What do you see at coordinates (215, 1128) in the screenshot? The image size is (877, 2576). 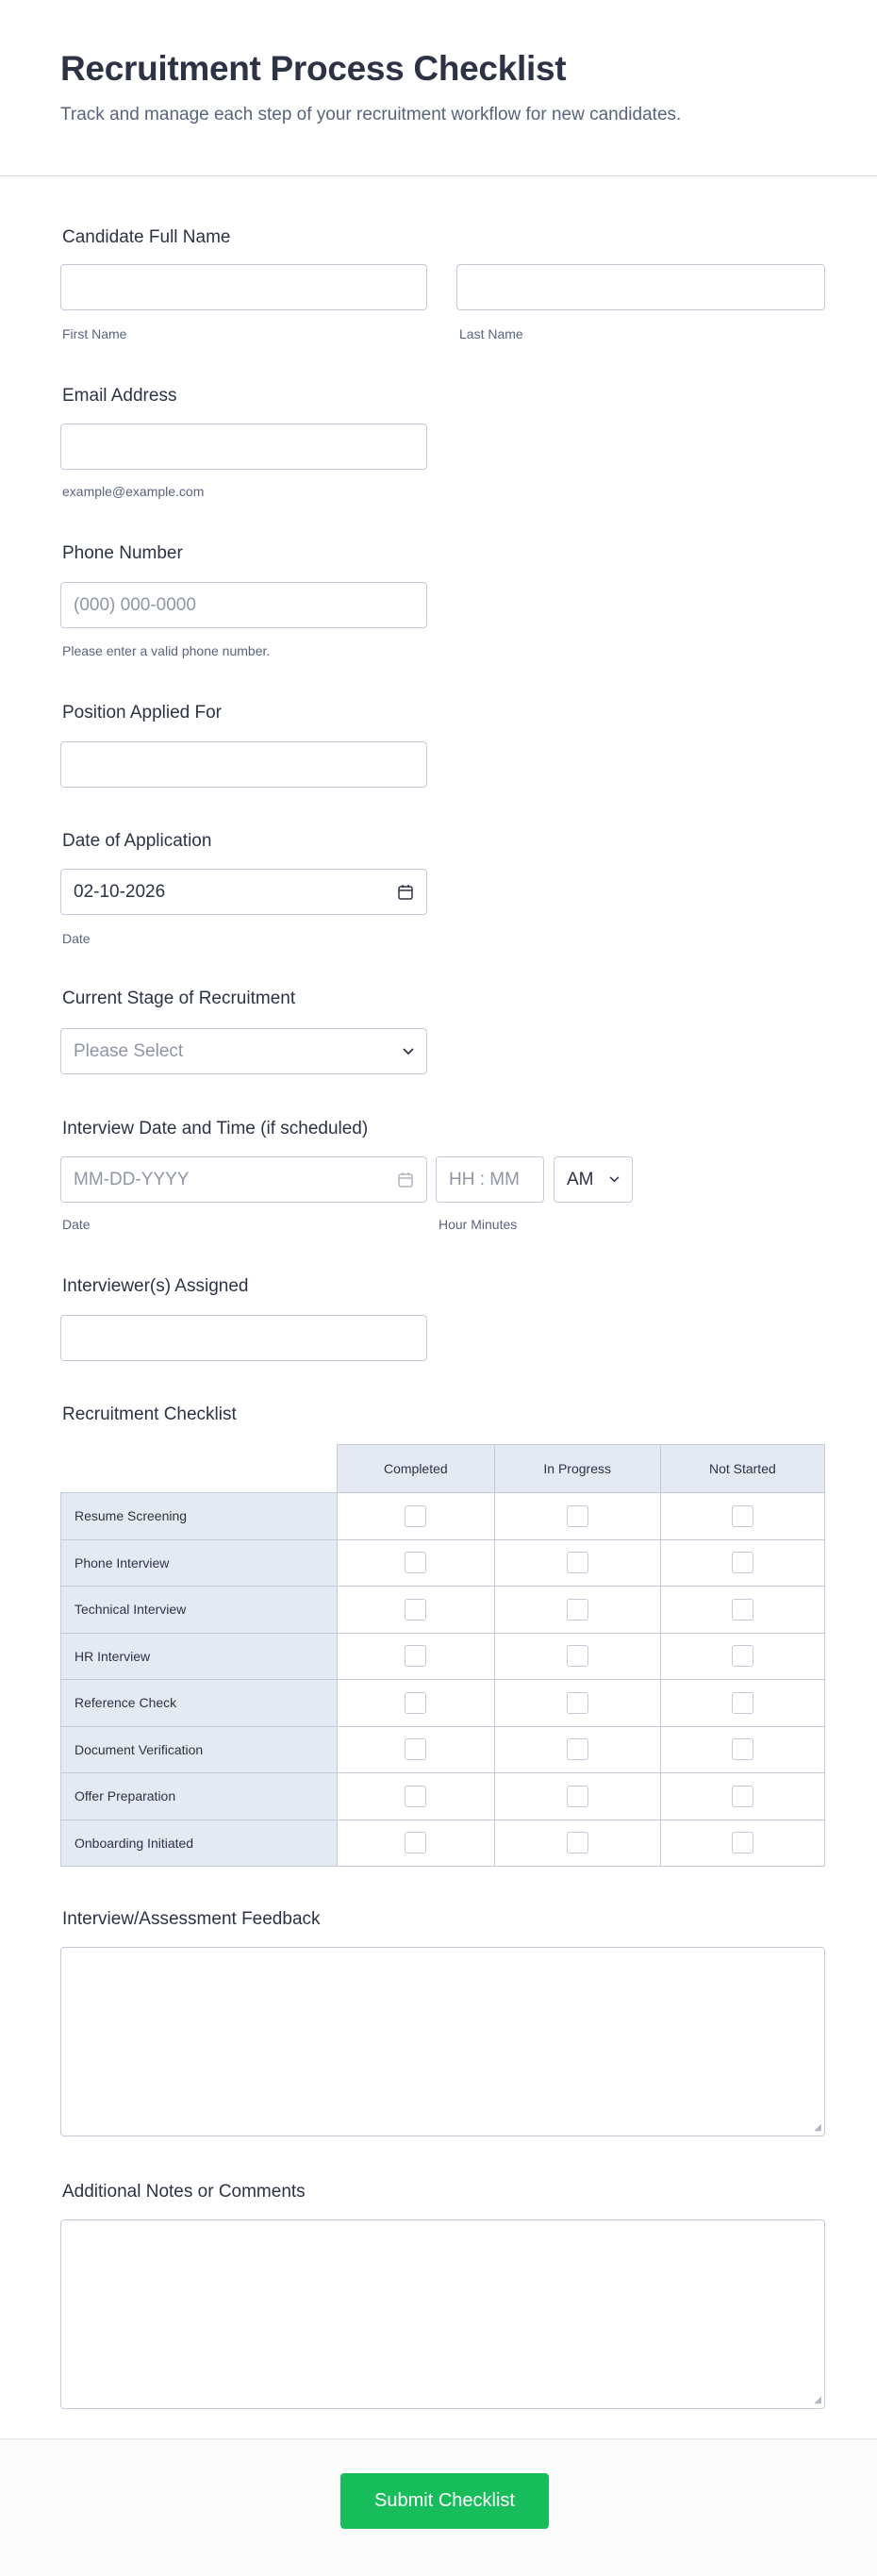 I see `interview-label: Interview Date and Time (if scheduled)` at bounding box center [215, 1128].